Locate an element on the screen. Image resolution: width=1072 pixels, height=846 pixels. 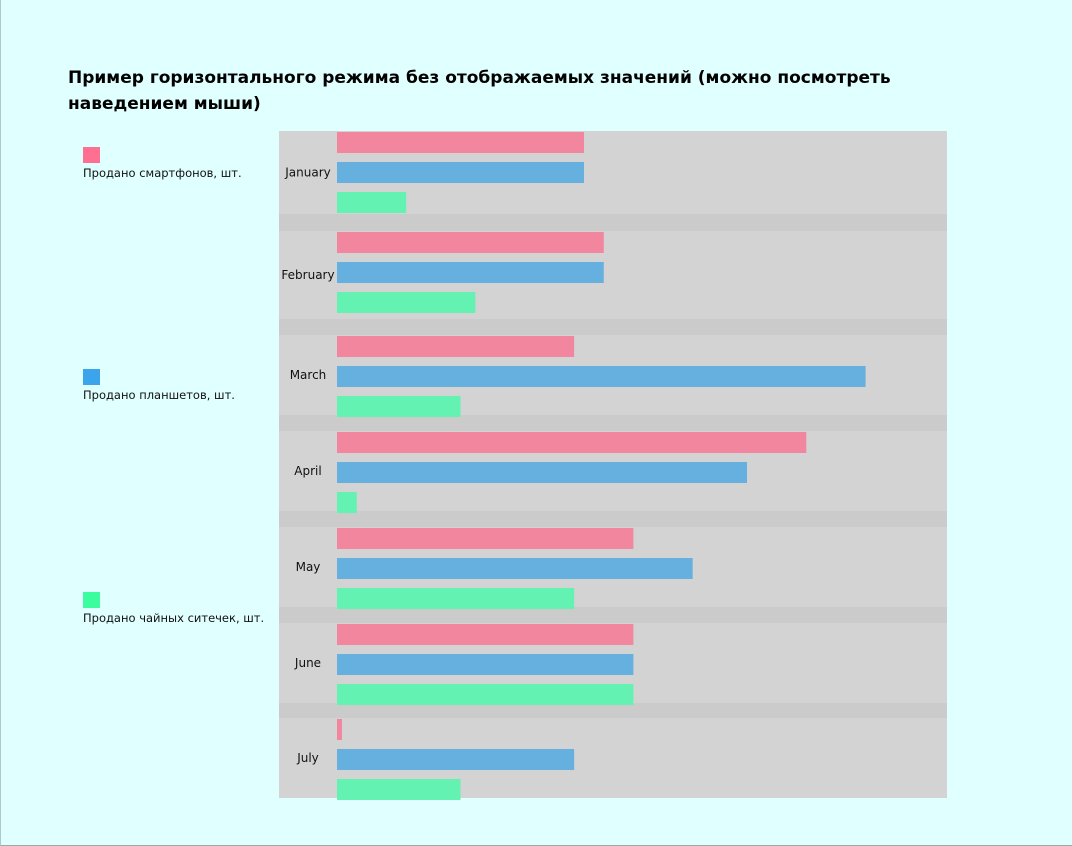
category-label-july: July is located at coordinates (307, 758).